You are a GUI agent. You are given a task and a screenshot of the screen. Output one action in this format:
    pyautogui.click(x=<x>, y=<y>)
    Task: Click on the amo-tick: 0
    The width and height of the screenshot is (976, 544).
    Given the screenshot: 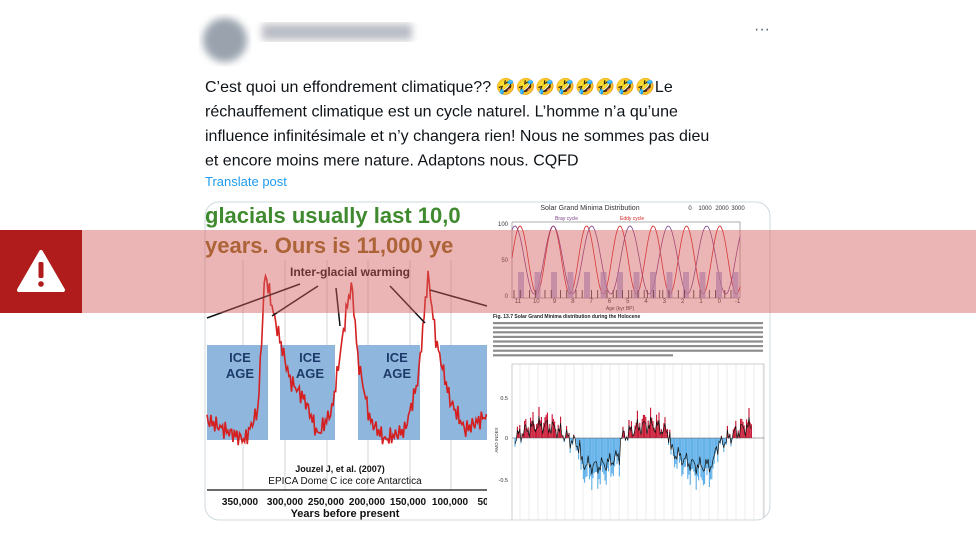 What is the action you would take?
    pyautogui.click(x=506, y=439)
    